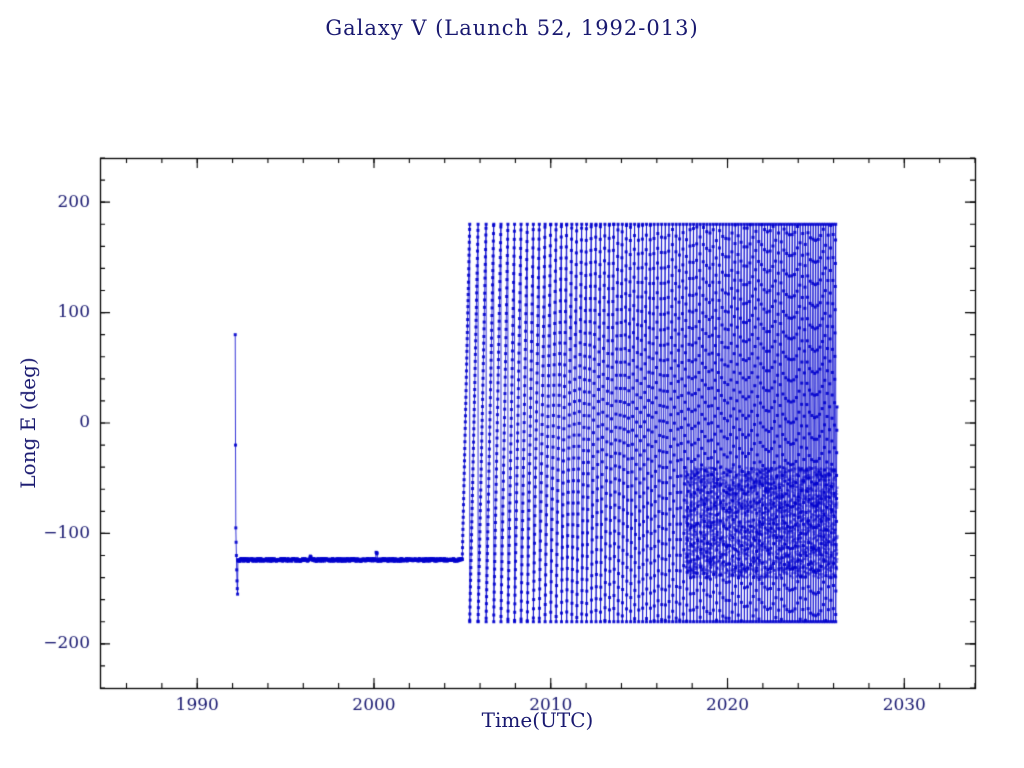 This screenshot has height=768, width=1024. Describe the element at coordinates (512, 28) in the screenshot. I see `chart-title: Galaxy V (Launch 52, 1992-013)` at that location.